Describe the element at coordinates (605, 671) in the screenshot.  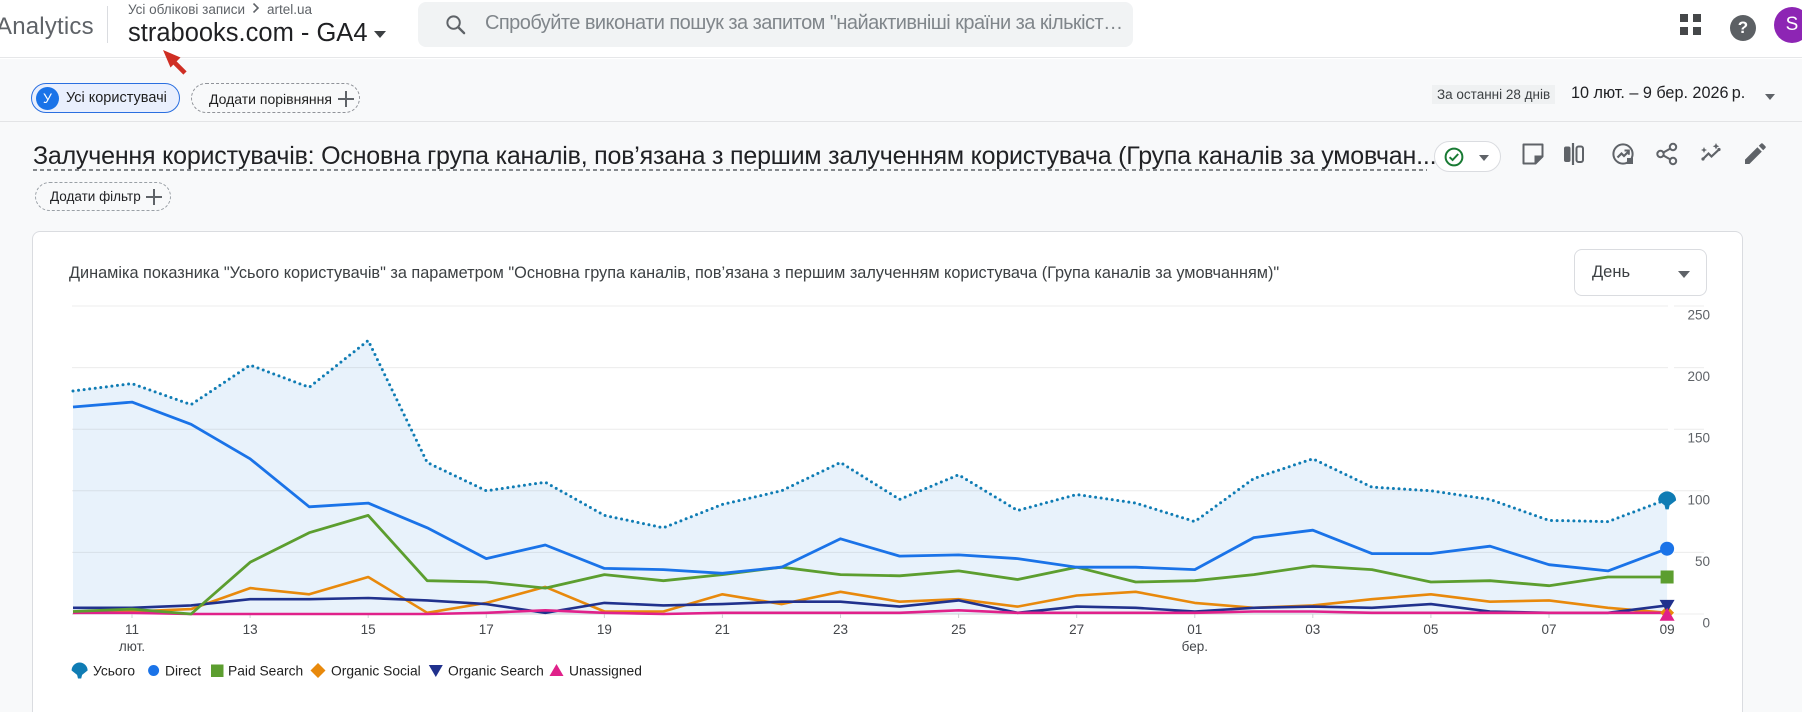
I see `svg-text: Unassigned` at that location.